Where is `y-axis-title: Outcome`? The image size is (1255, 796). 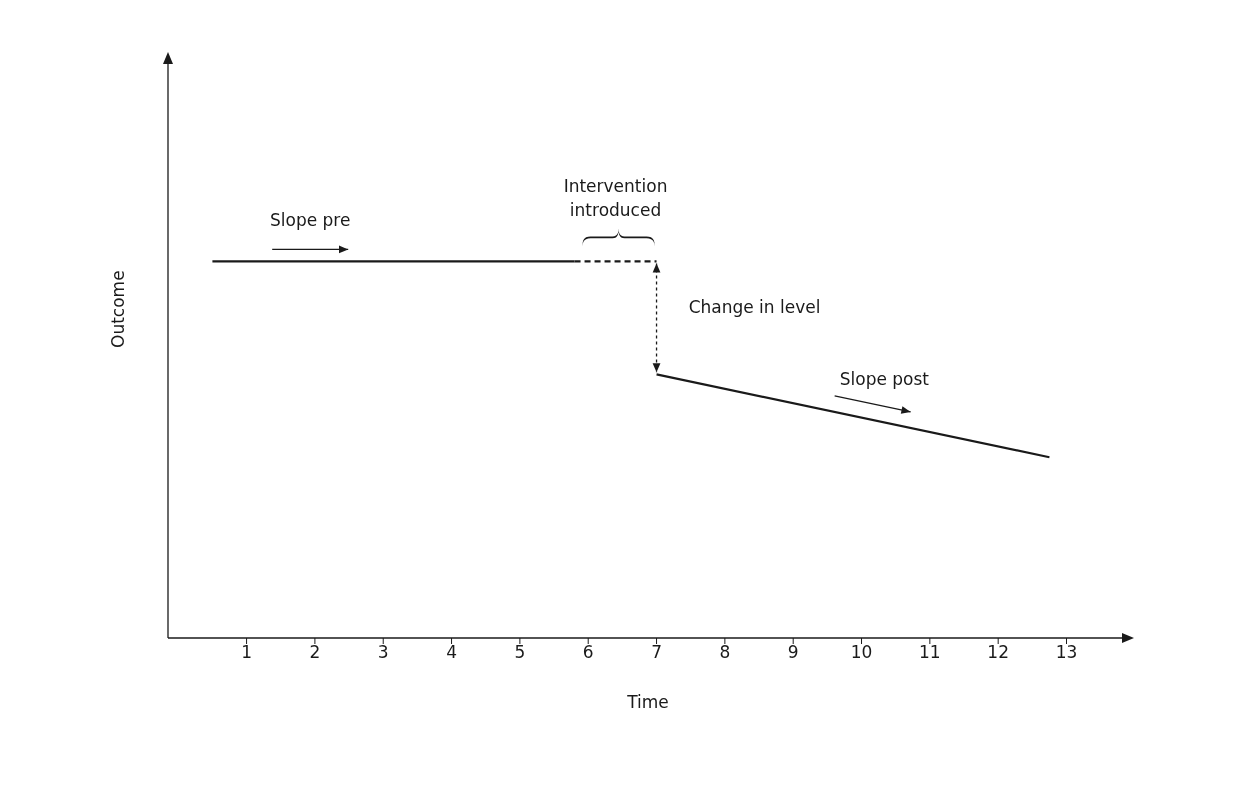
y-axis-title: Outcome is located at coordinates (118, 309).